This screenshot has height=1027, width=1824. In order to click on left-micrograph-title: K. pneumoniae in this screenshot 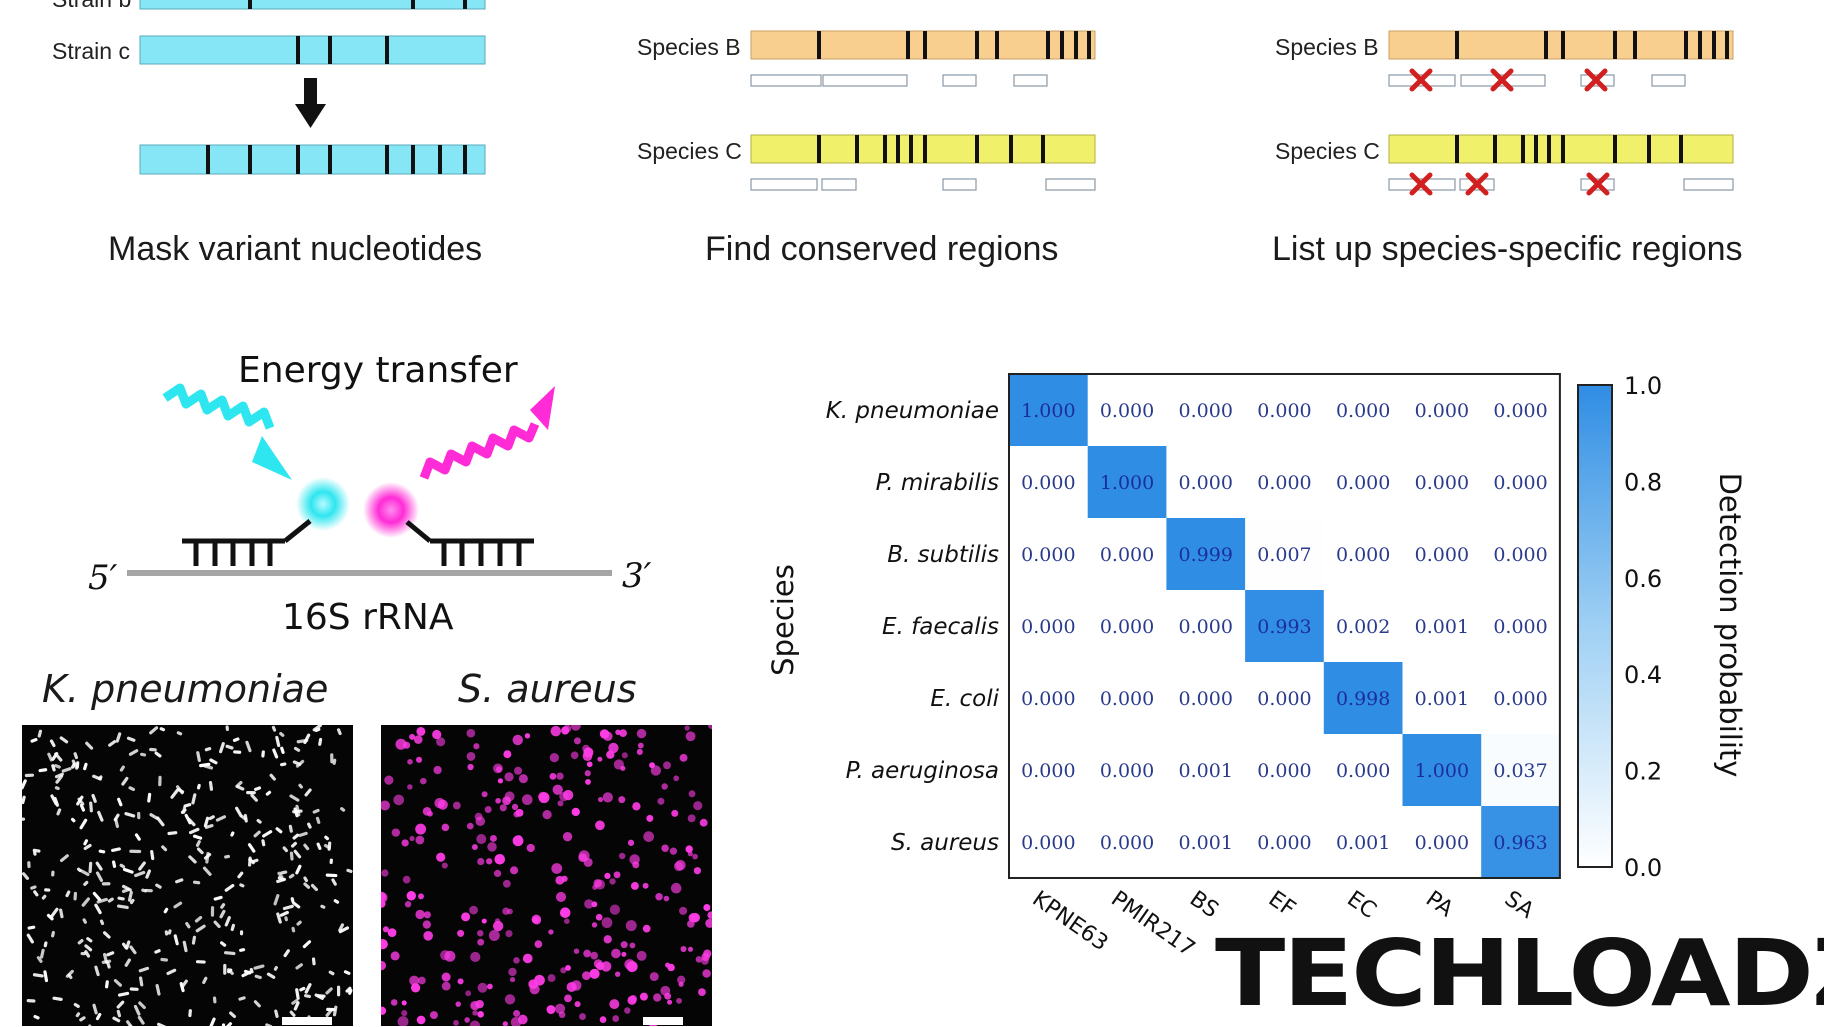, I will do `click(185, 689)`.